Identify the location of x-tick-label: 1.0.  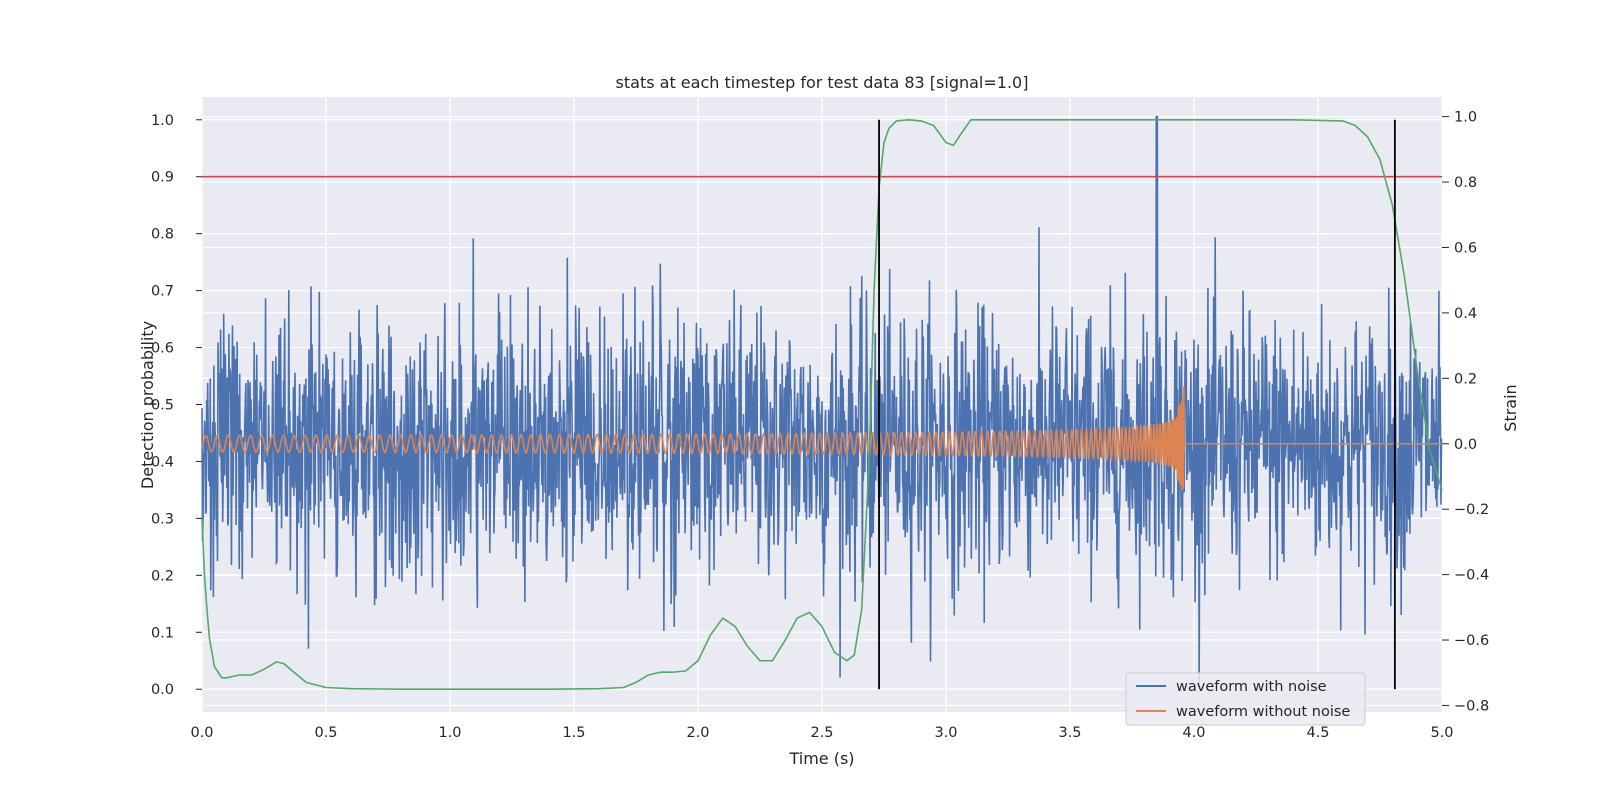
(449, 733).